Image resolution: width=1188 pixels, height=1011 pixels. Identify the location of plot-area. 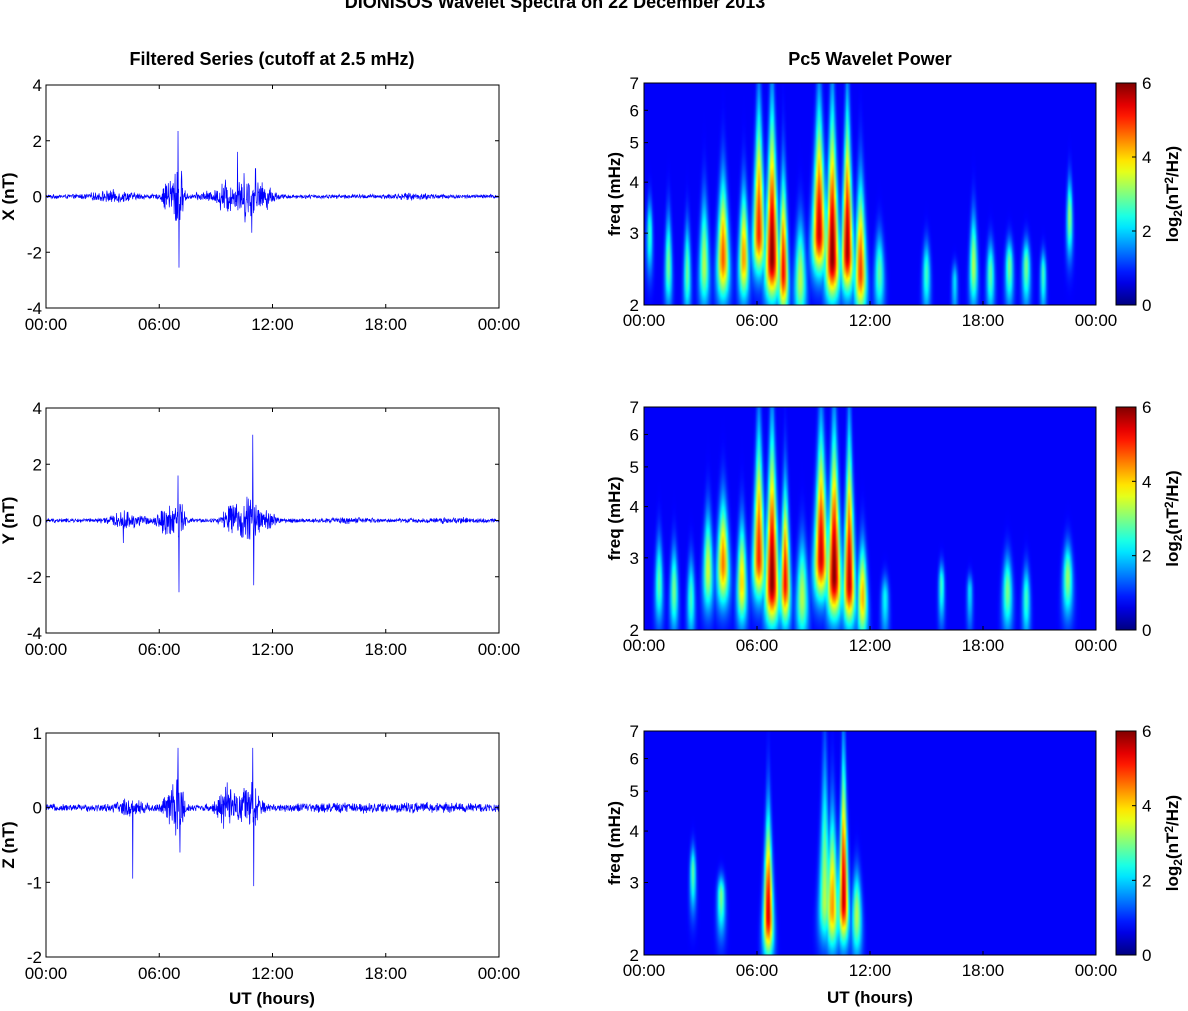
(272, 845).